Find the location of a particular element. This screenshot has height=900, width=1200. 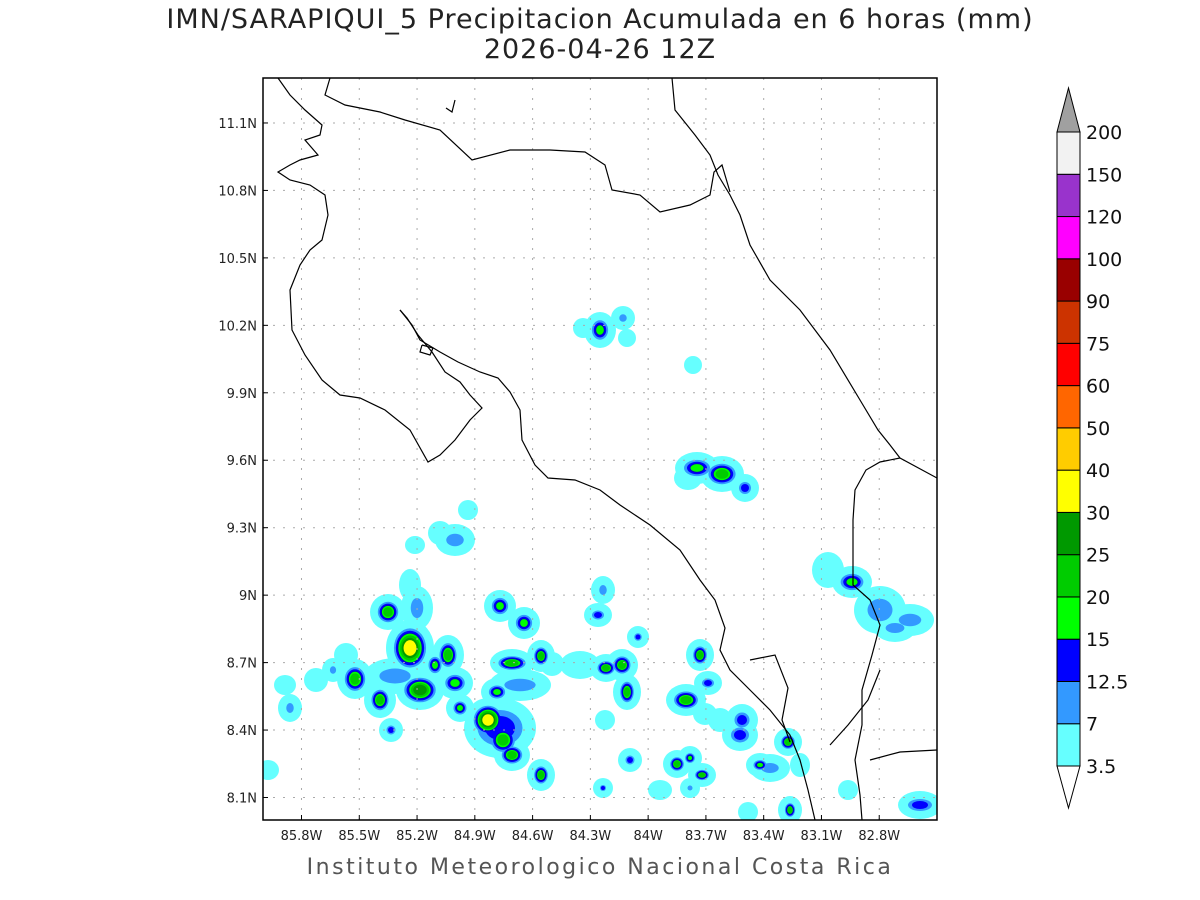

lat-tick-label: 11.1N is located at coordinates (237, 124).